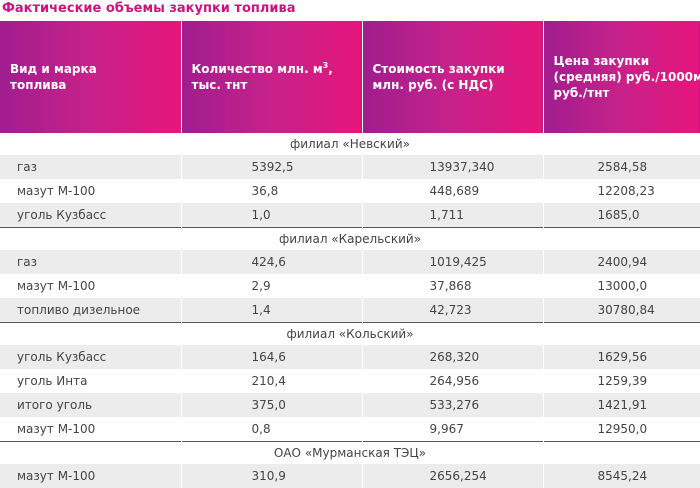 The height and width of the screenshot is (488, 700). What do you see at coordinates (452, 262) in the screenshot?
I see `cost-cell: 1019,425` at bounding box center [452, 262].